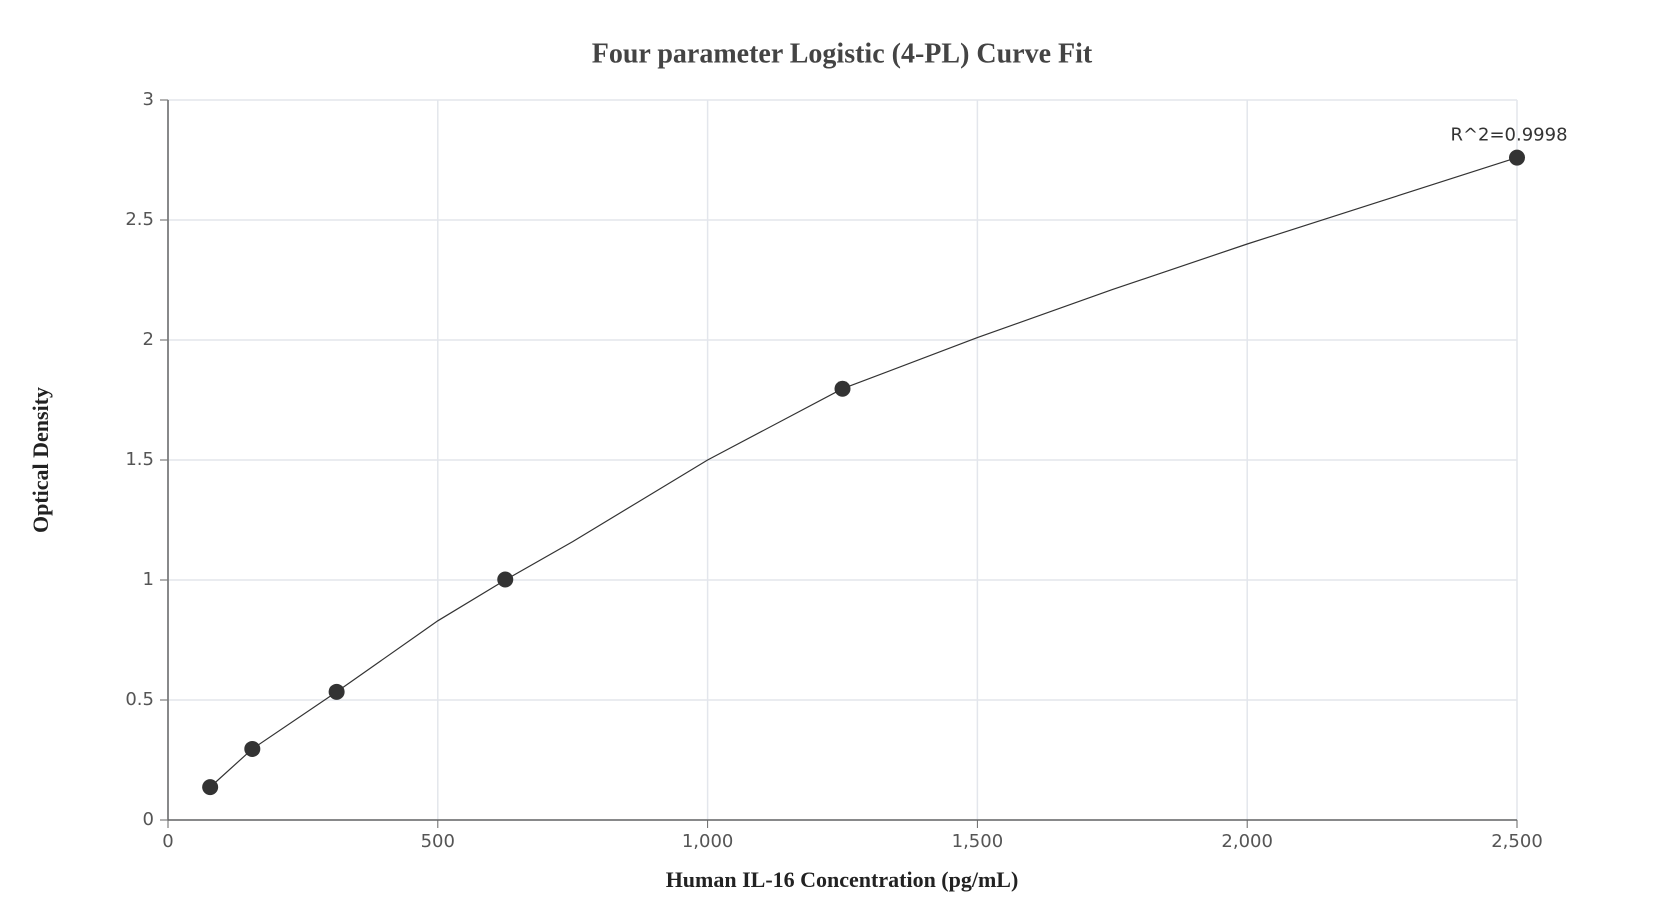 The width and height of the screenshot is (1661, 924). I want to click on x-tick-label: 1,500, so click(978, 841).